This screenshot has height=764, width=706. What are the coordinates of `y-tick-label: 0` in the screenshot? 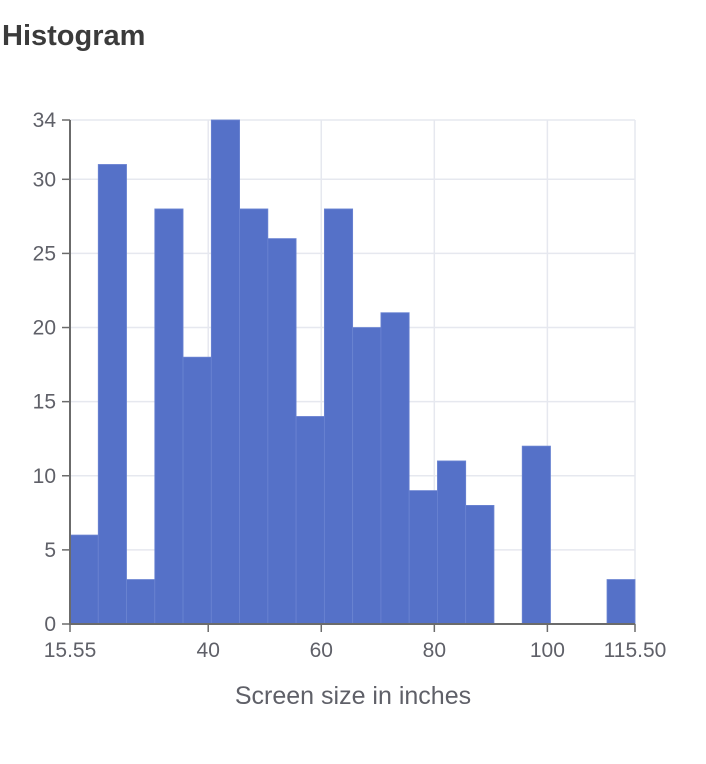 It's located at (50, 624).